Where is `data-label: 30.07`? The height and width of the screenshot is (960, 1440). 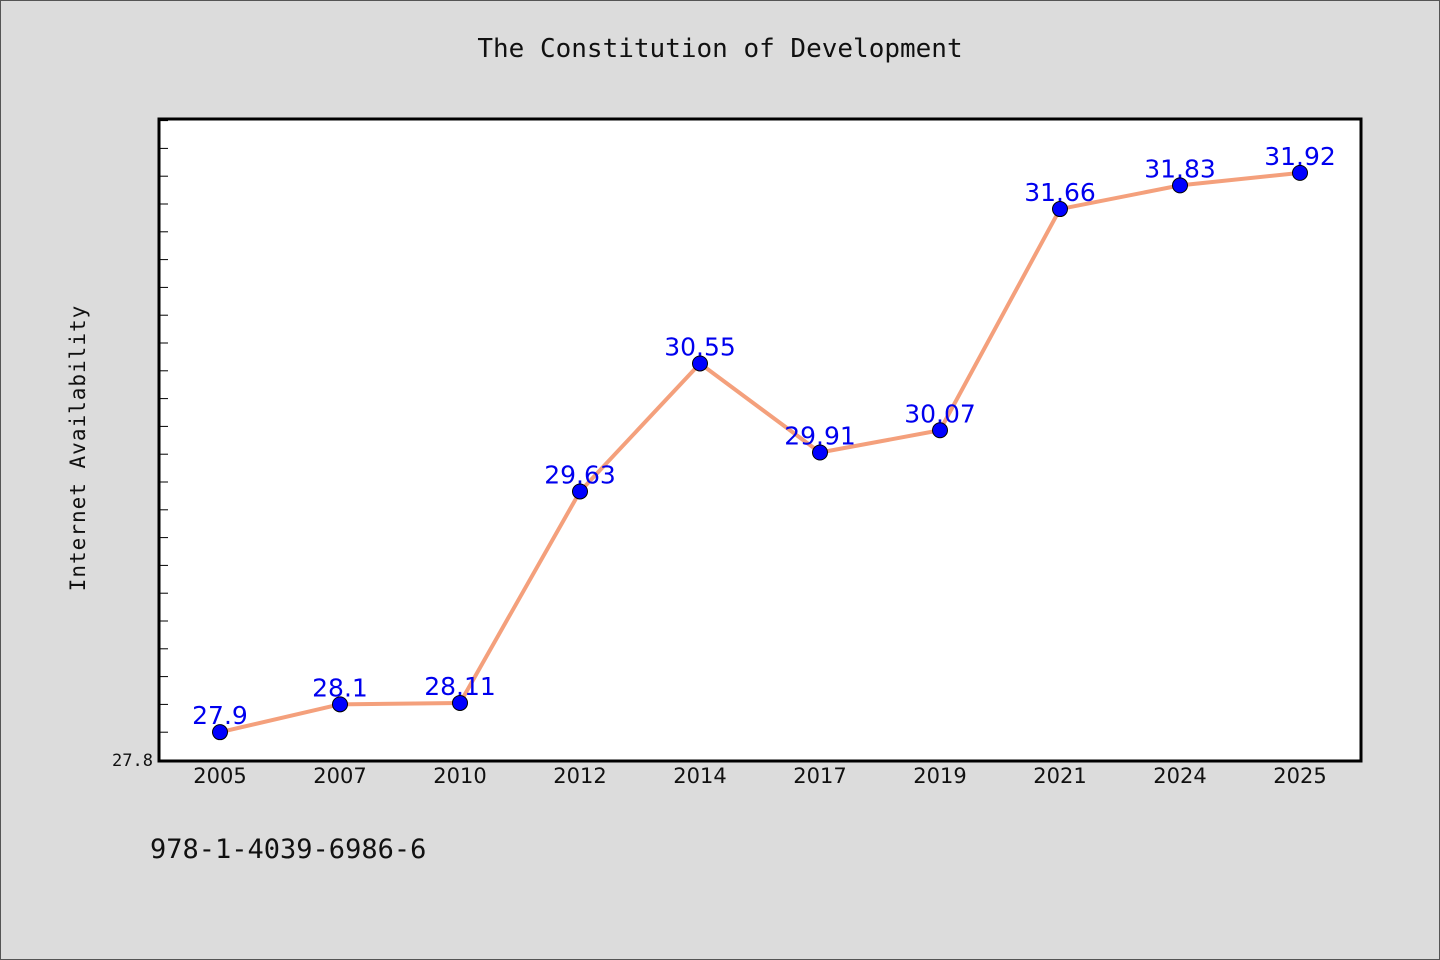
data-label: 30.07 is located at coordinates (940, 413).